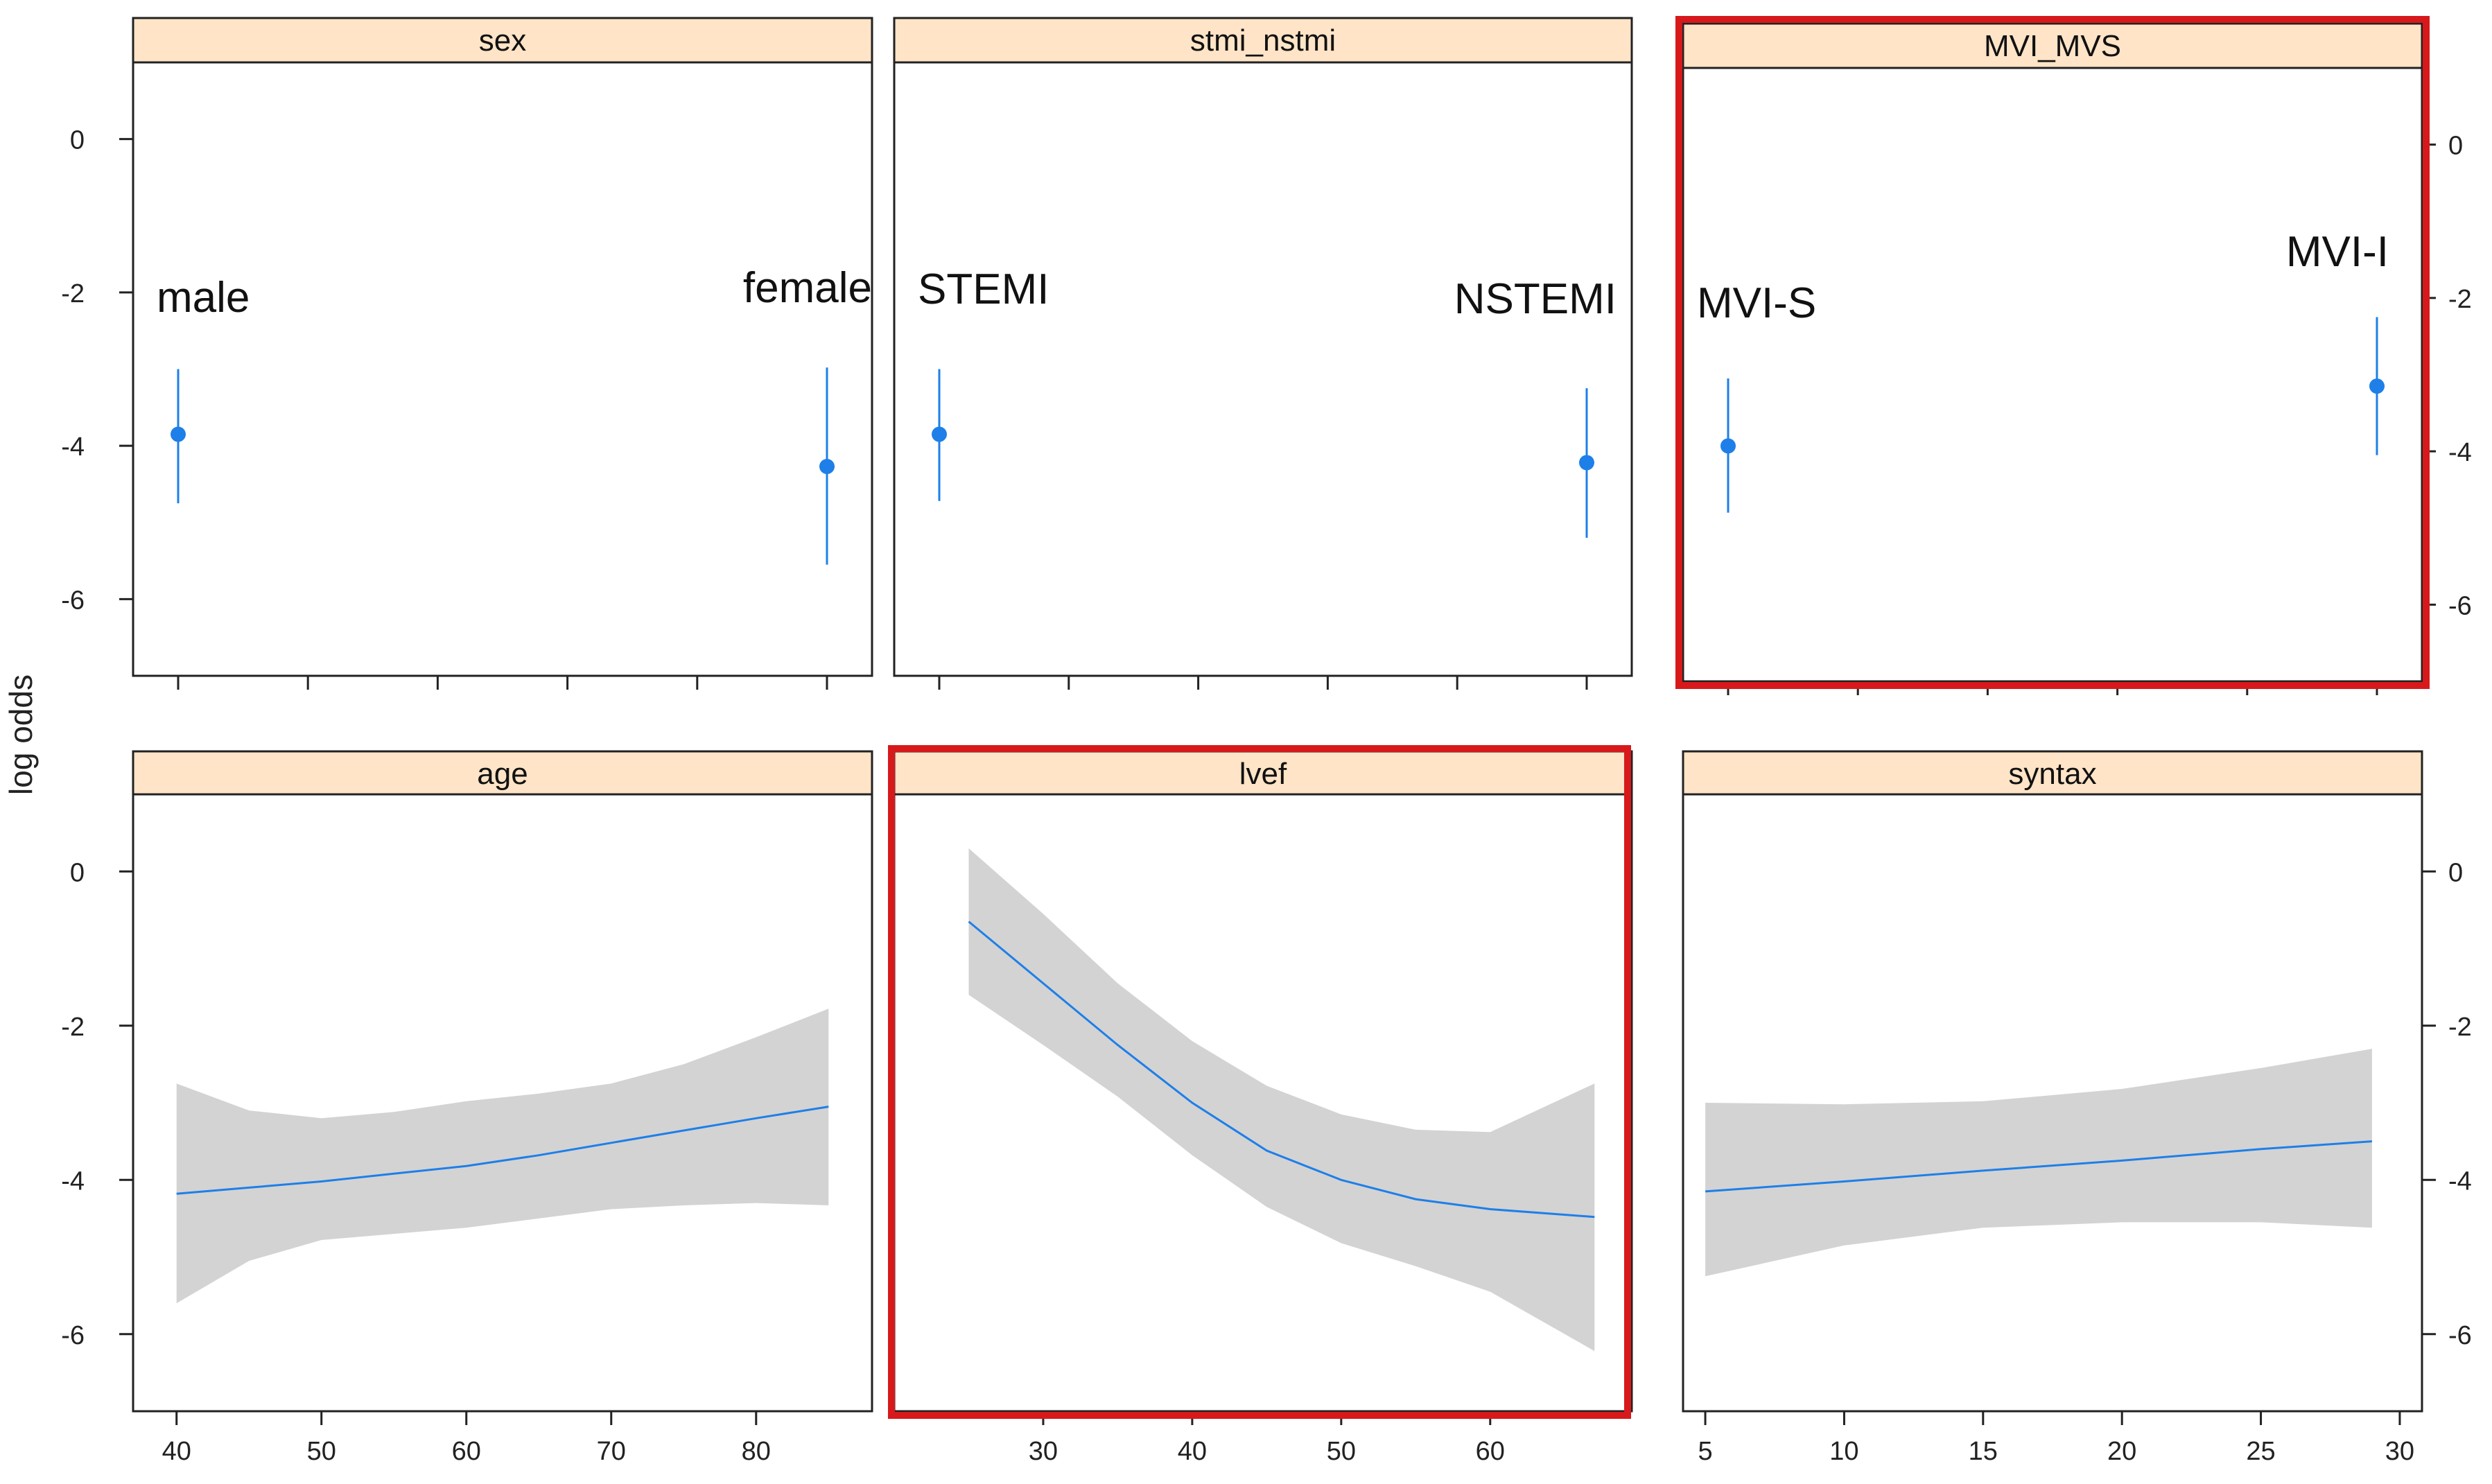 This screenshot has width=2492, height=1484. What do you see at coordinates (1705, 1451) in the screenshot?
I see `x-tick-label: 5` at bounding box center [1705, 1451].